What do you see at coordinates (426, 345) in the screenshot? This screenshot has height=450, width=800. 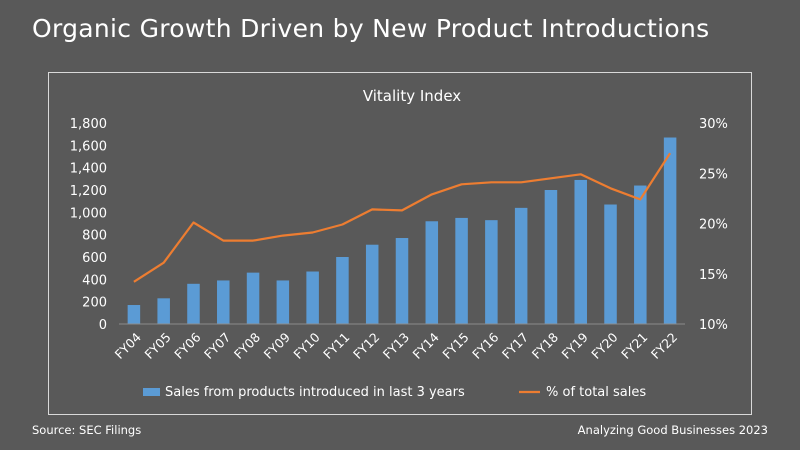 I see `x-tick-label: FY14` at bounding box center [426, 345].